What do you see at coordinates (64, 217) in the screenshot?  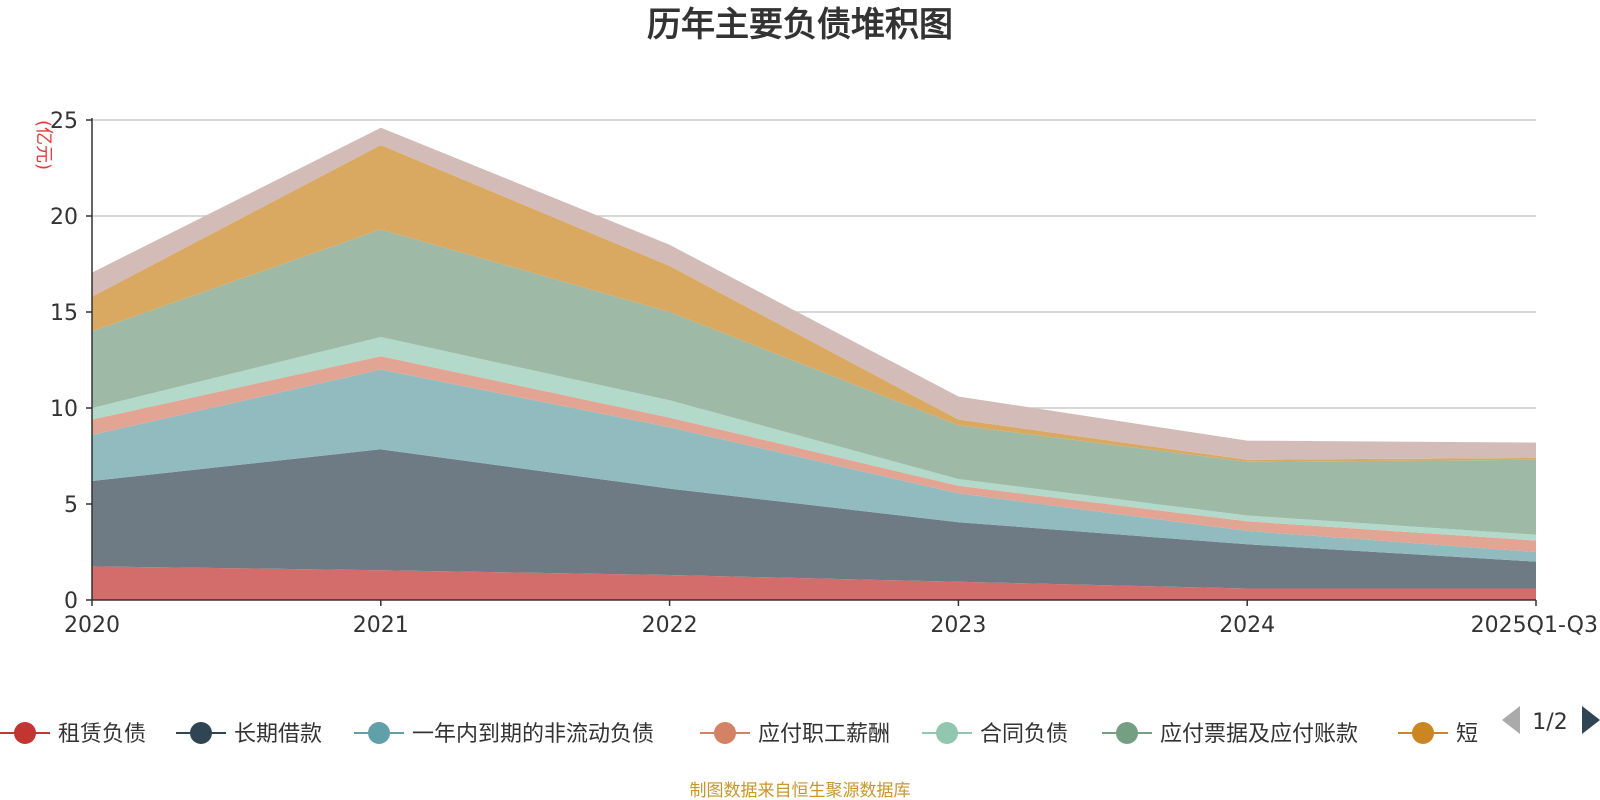 I see `y-tick-label: 20` at bounding box center [64, 217].